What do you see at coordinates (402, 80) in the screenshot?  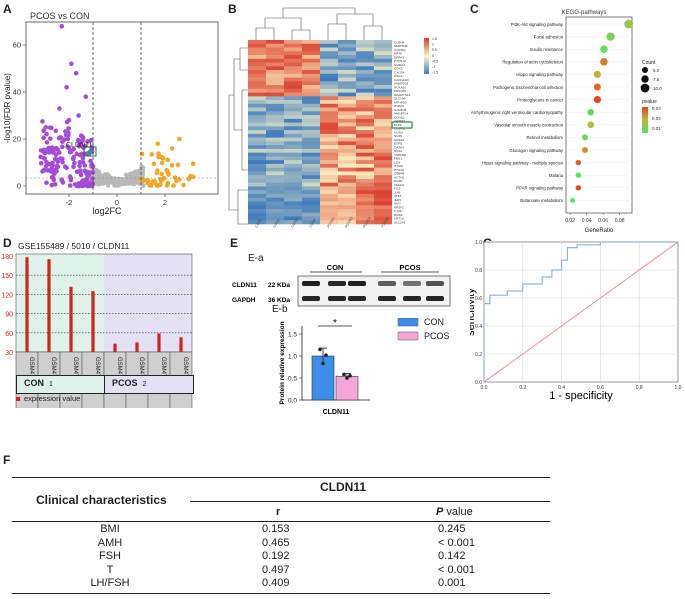 I see `gene-label: CACNA1D` at bounding box center [402, 80].